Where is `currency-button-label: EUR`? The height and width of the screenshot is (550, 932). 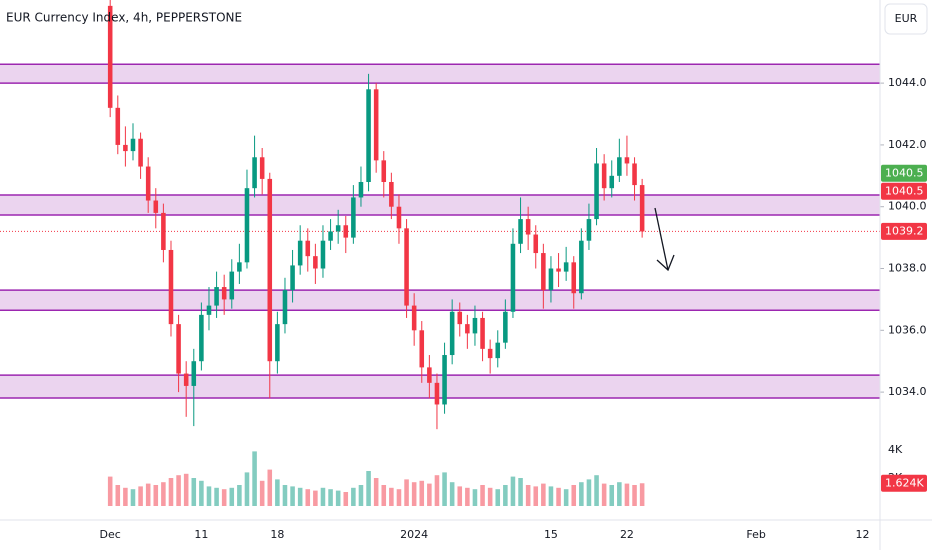 currency-button-label: EUR is located at coordinates (906, 18).